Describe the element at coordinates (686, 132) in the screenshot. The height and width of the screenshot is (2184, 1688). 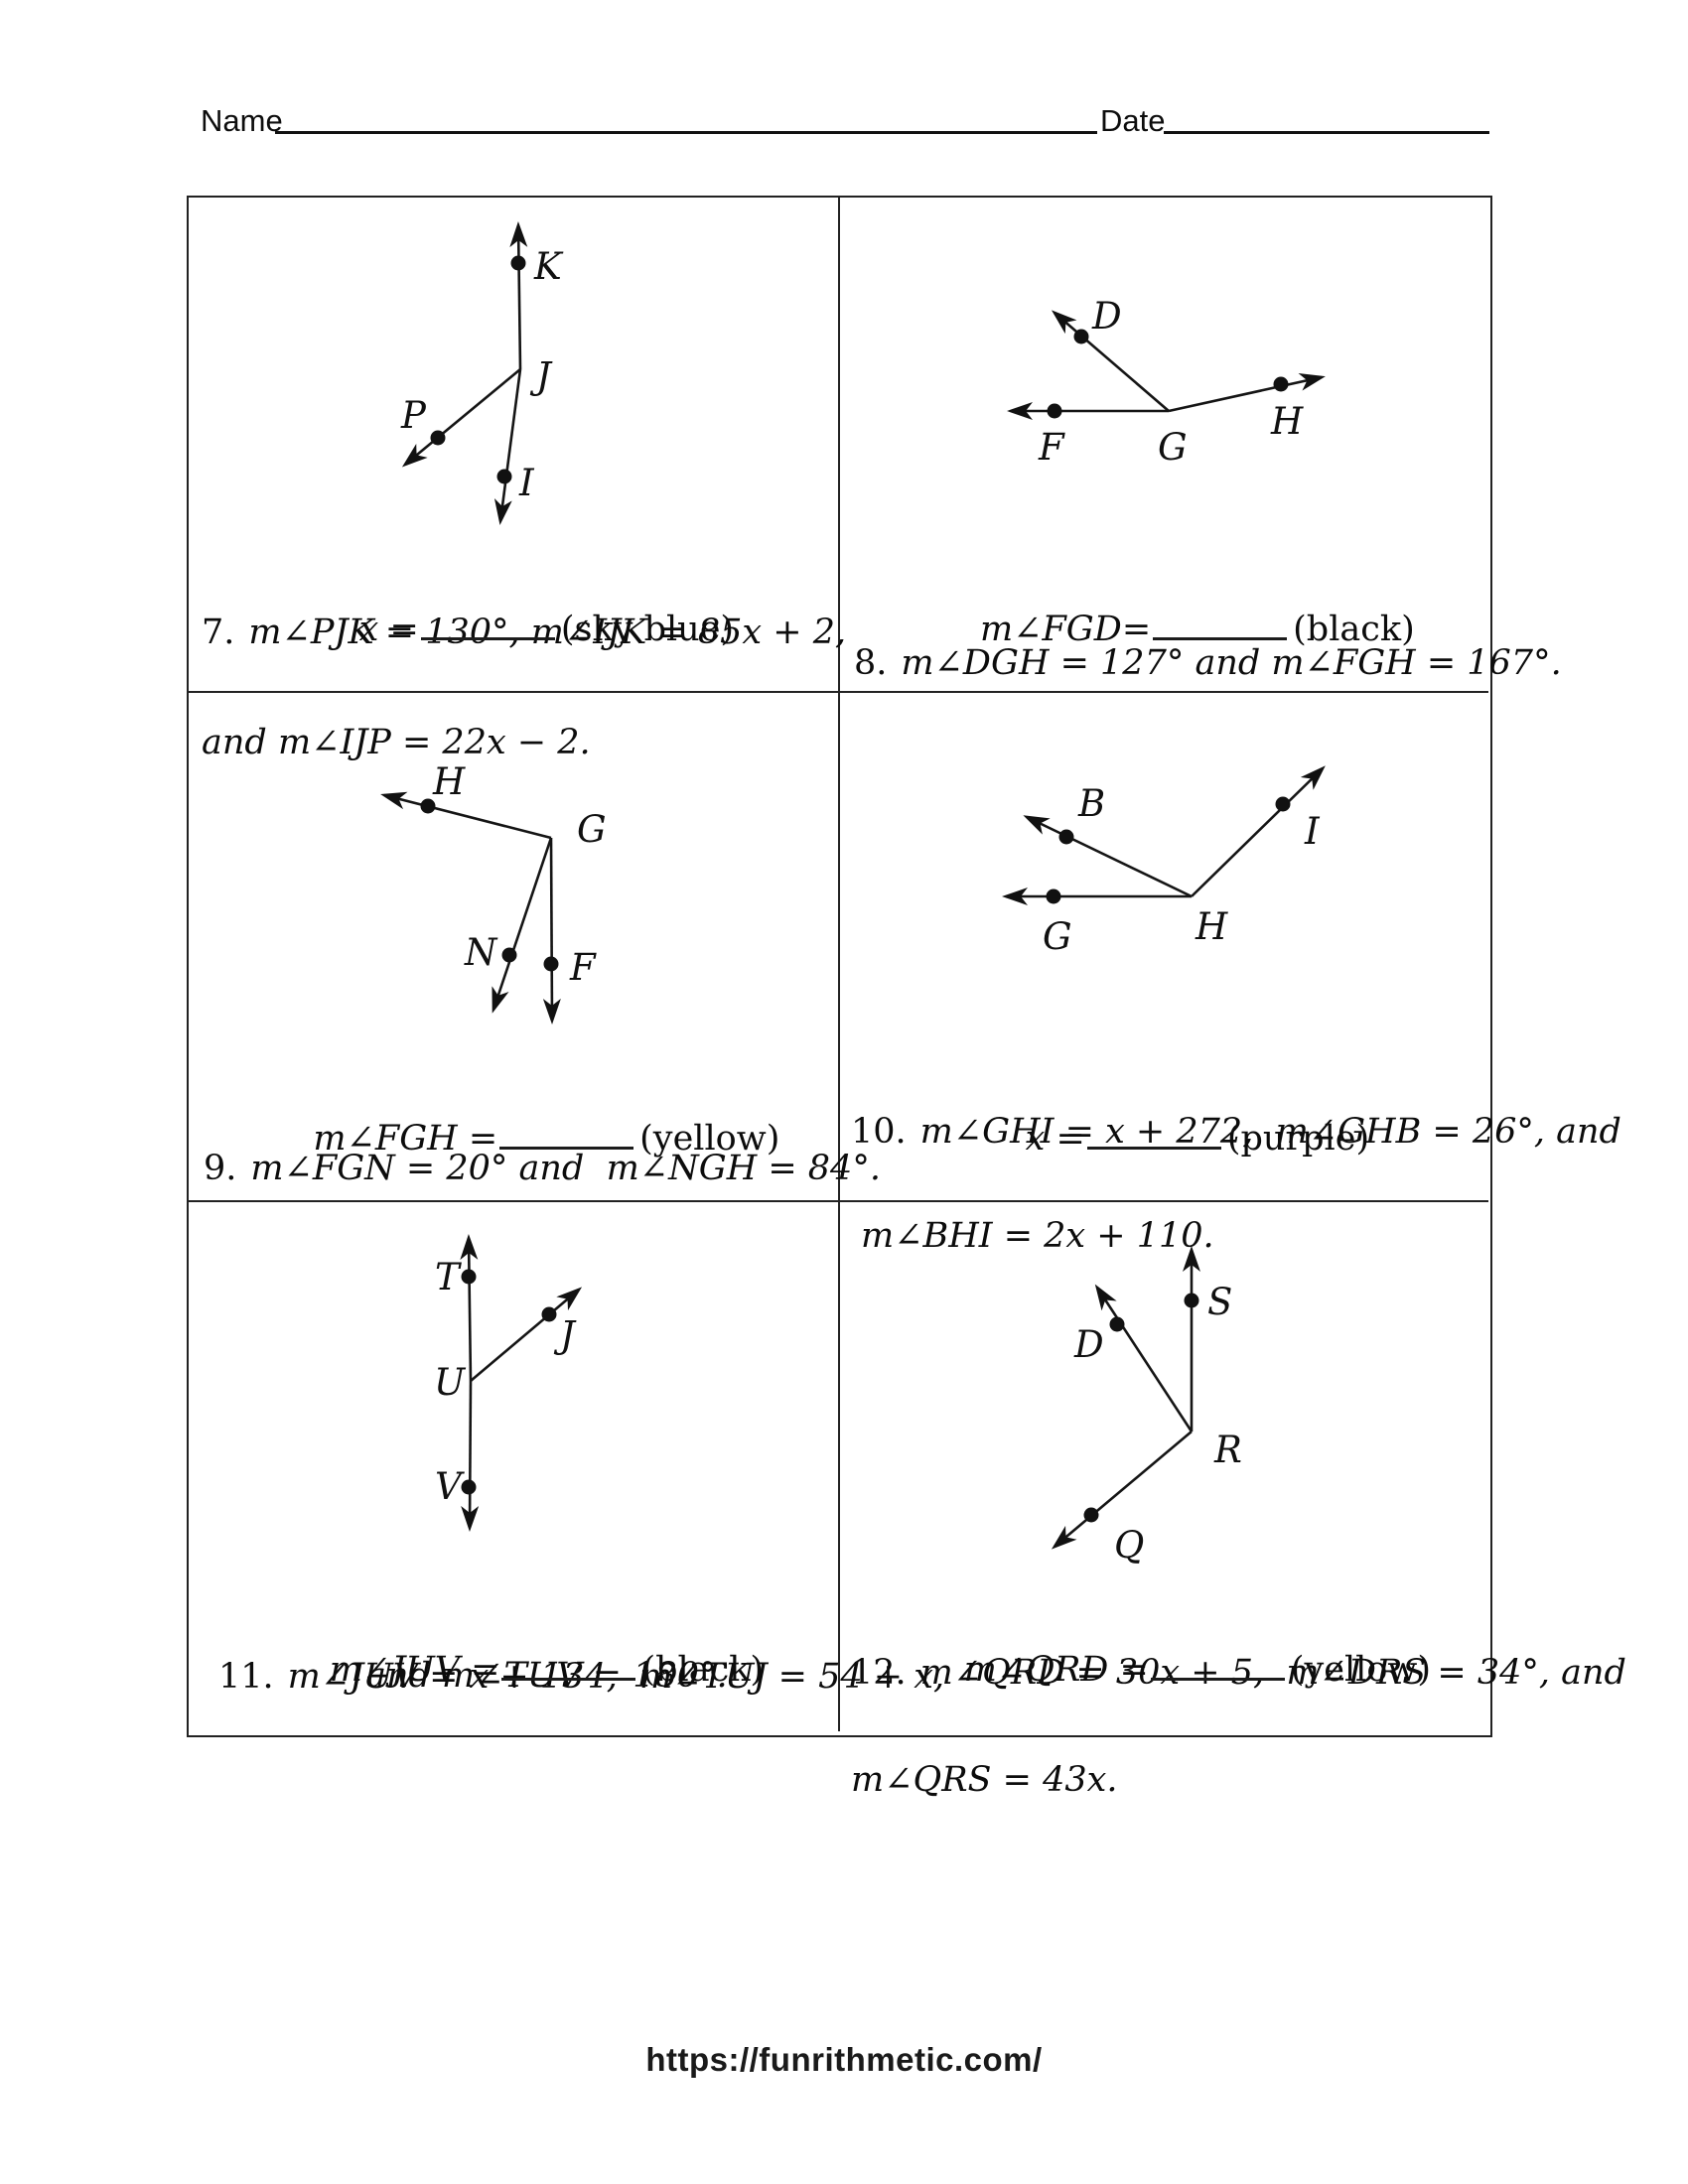
I see `name-blank-line` at that location.